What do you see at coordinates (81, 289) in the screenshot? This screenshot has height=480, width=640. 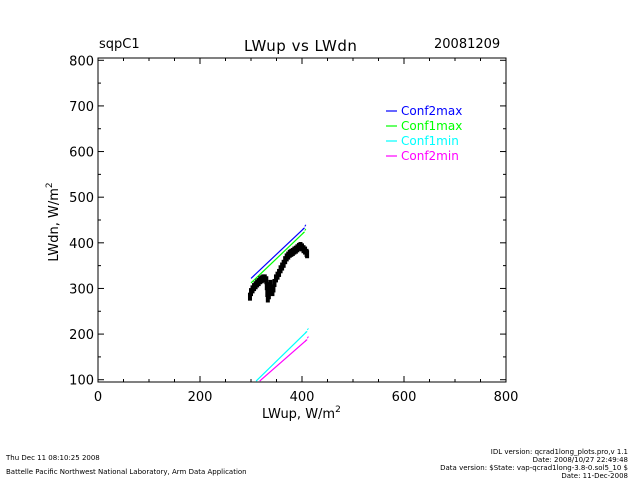 I see `y-tick-label: 300` at bounding box center [81, 289].